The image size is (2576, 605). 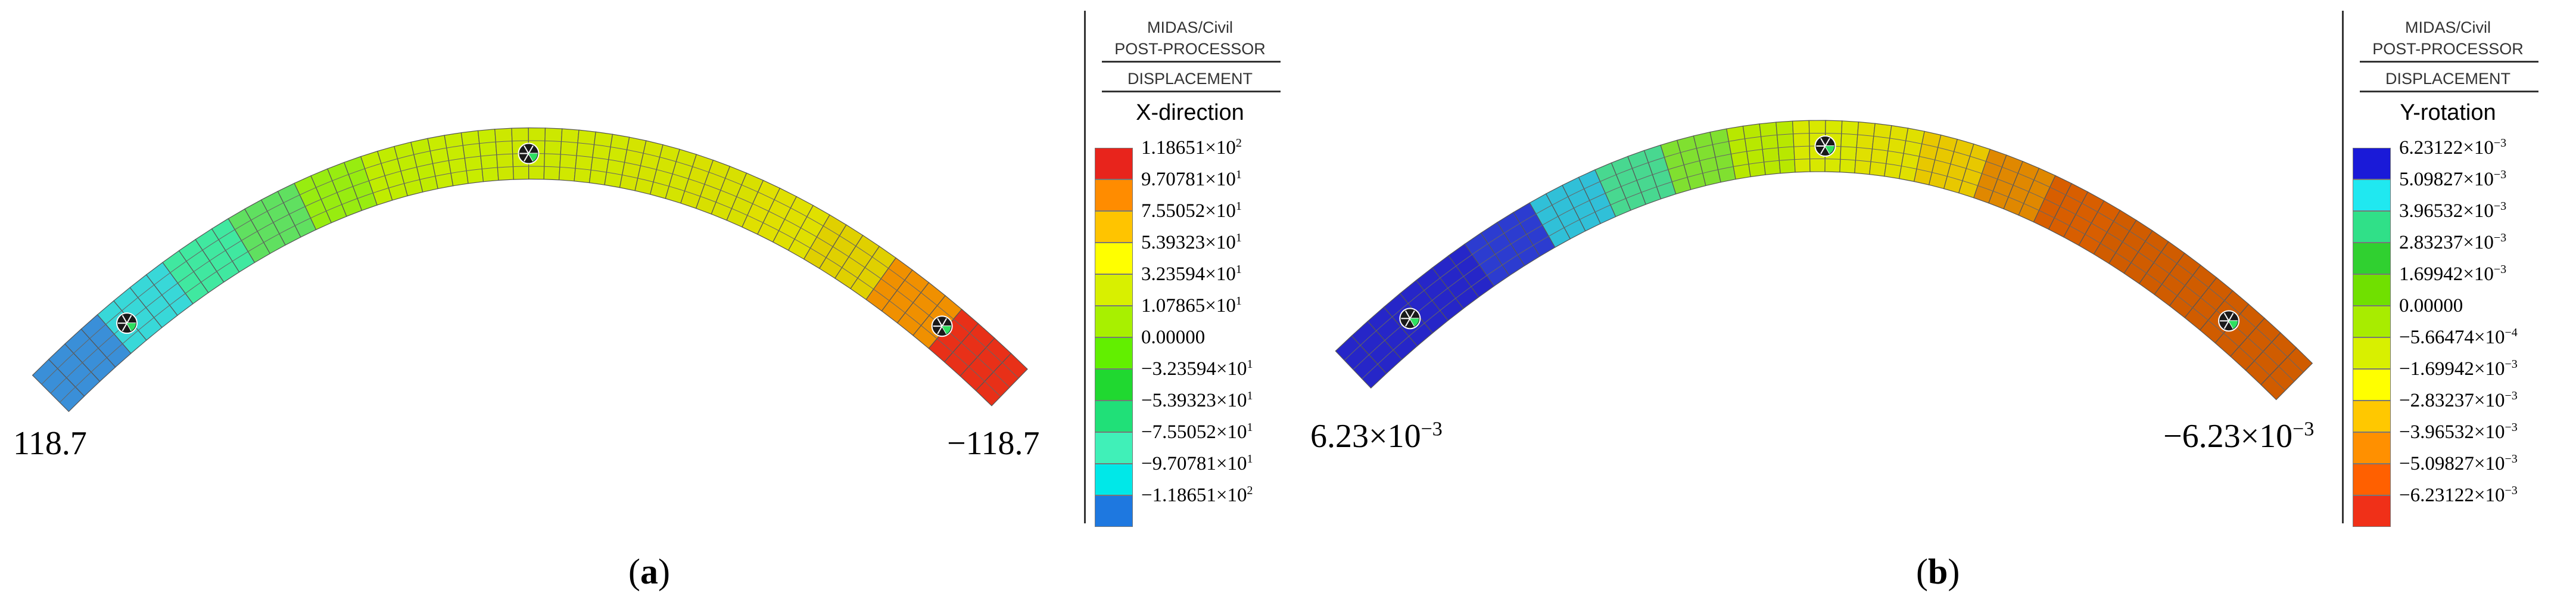 I want to click on right-end-value-label: −118.7, so click(x=993, y=444).